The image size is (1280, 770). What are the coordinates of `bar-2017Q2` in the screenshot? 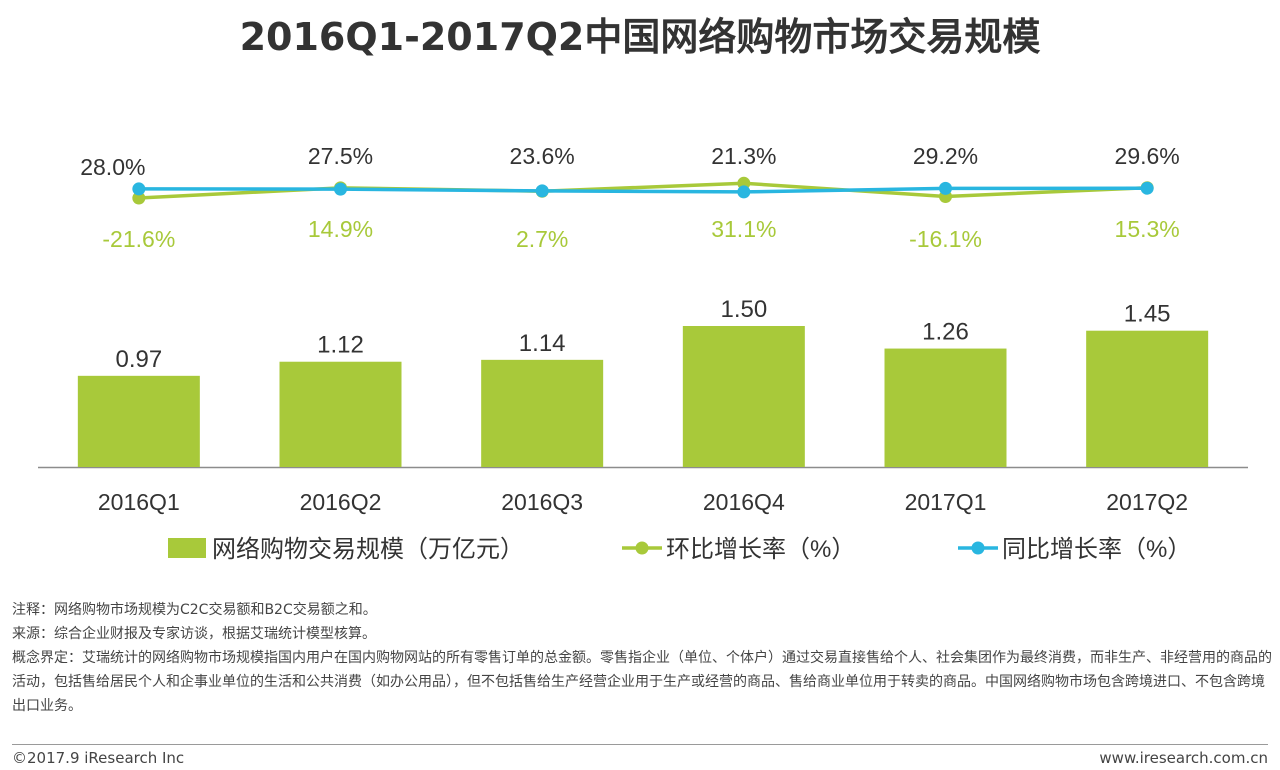 It's located at (1147, 398).